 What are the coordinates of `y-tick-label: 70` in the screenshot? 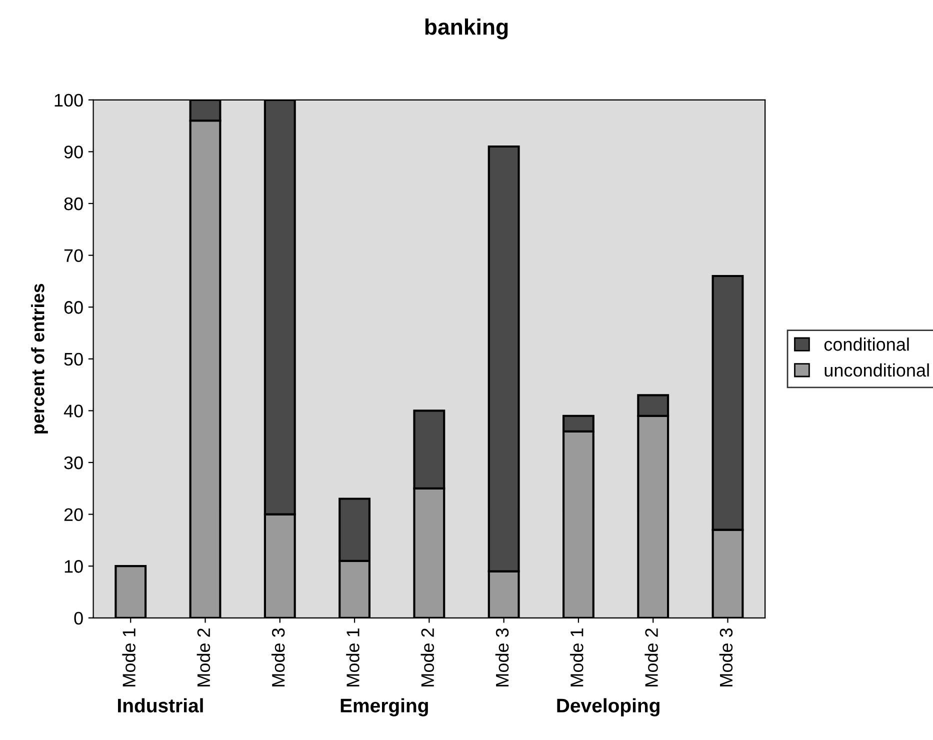 It's located at (73, 255).